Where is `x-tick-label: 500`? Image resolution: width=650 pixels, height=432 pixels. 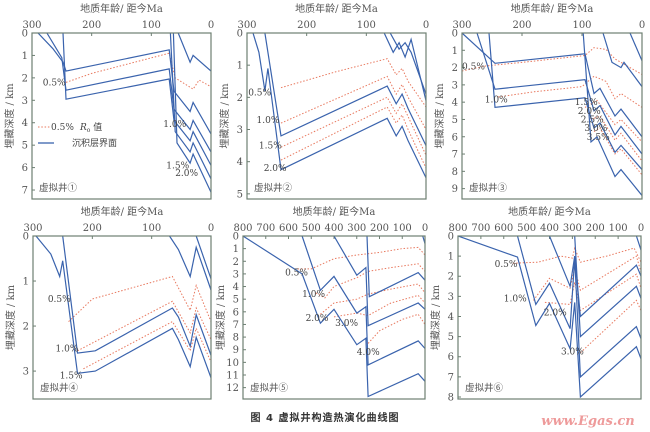
x-tick-label: 500 is located at coordinates (311, 228).